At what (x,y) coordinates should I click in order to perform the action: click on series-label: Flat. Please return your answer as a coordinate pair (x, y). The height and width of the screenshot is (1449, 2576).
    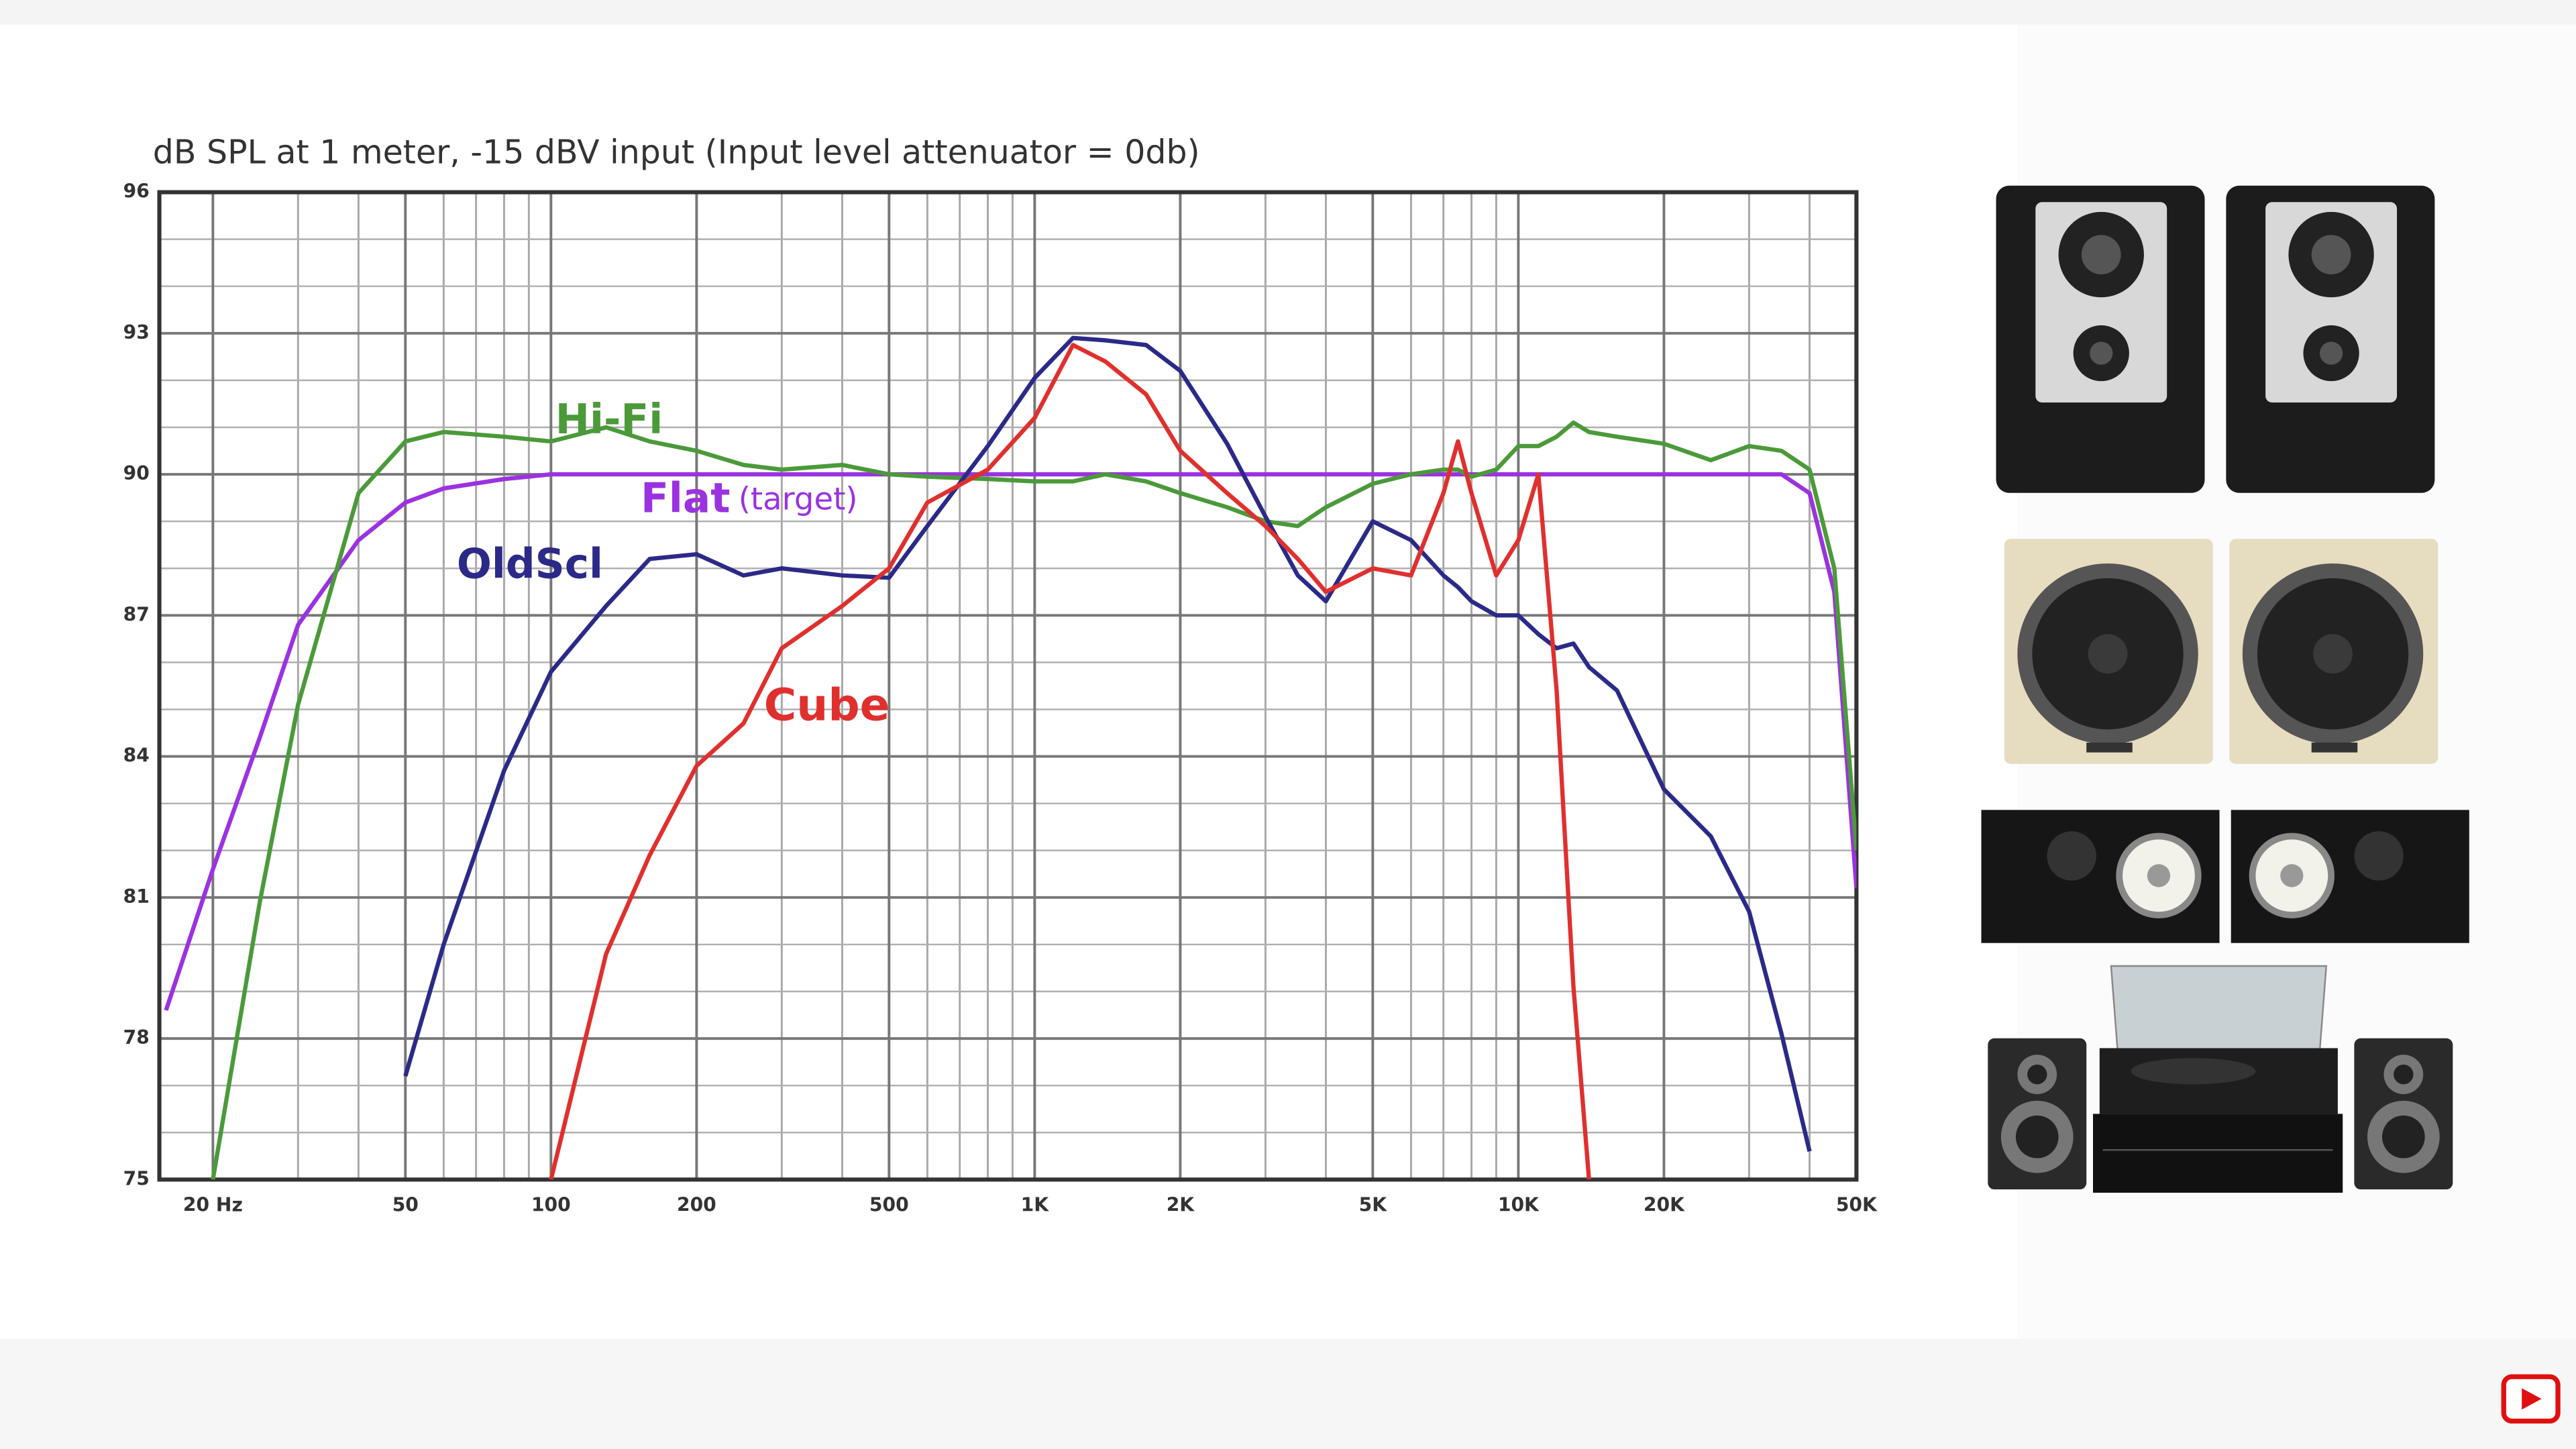
    Looking at the image, I should click on (685, 499).